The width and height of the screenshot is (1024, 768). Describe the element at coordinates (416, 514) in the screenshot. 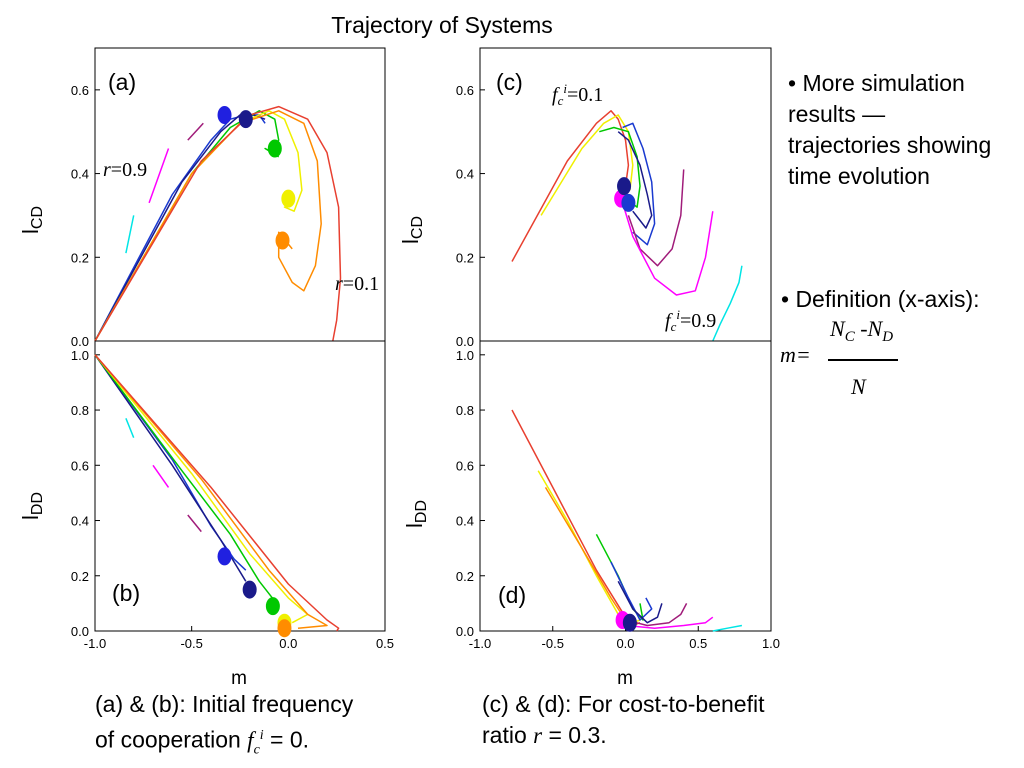

I see `ylabel-bottom-right: lDD` at that location.